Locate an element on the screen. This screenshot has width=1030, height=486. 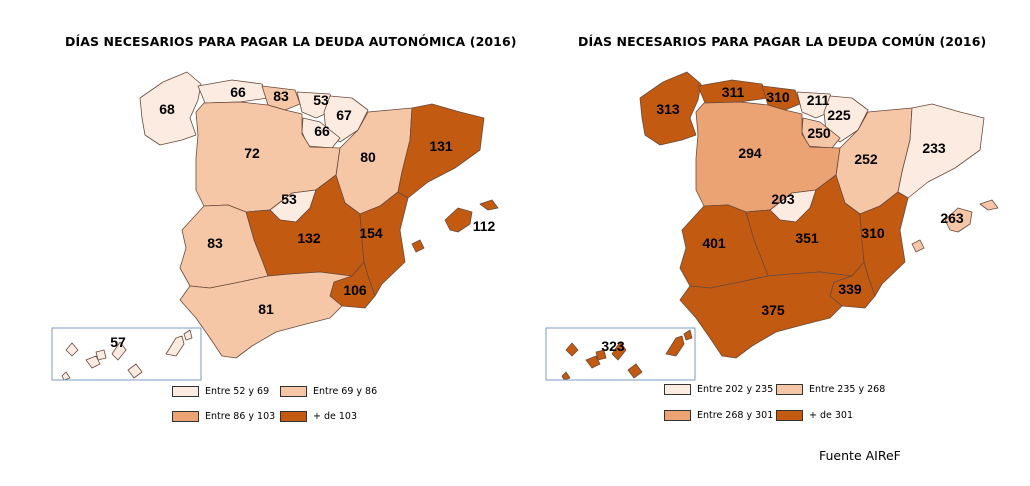
label-extremadura: 83 is located at coordinates (215, 243).